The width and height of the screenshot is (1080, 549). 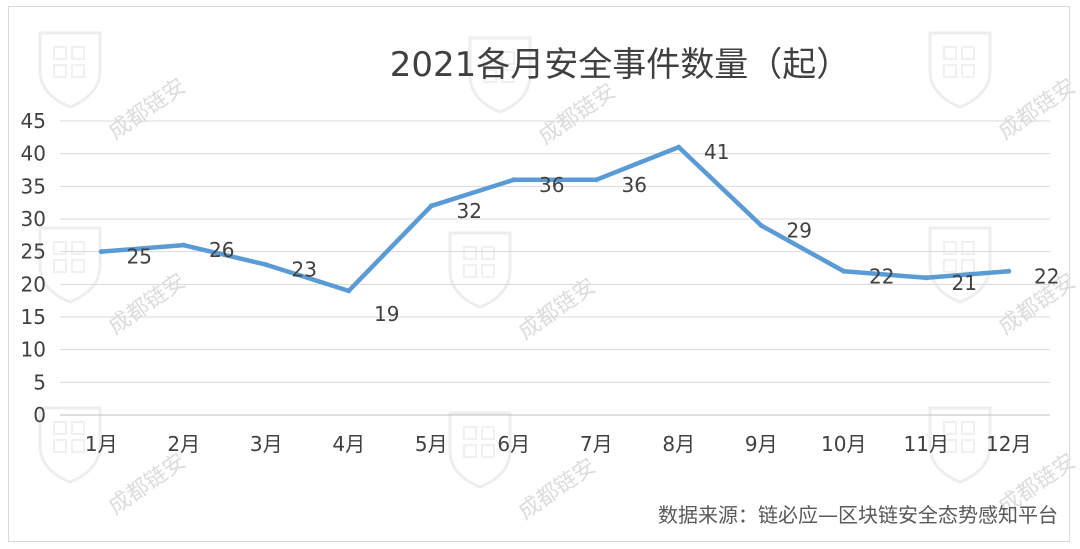 What do you see at coordinates (39, 382) in the screenshot?
I see `y-tick-label: 5` at bounding box center [39, 382].